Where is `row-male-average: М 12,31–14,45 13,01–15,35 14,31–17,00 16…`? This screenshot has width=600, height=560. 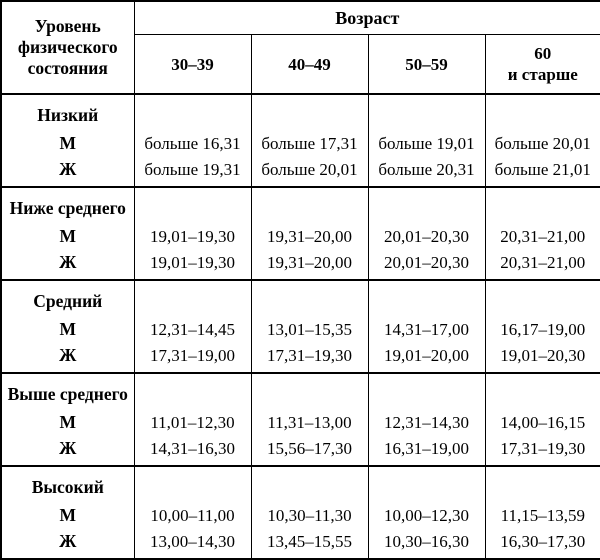 row-male-average: М 12,31–14,45 13,01–15,35 14,31–17,00 16… is located at coordinates (300, 329).